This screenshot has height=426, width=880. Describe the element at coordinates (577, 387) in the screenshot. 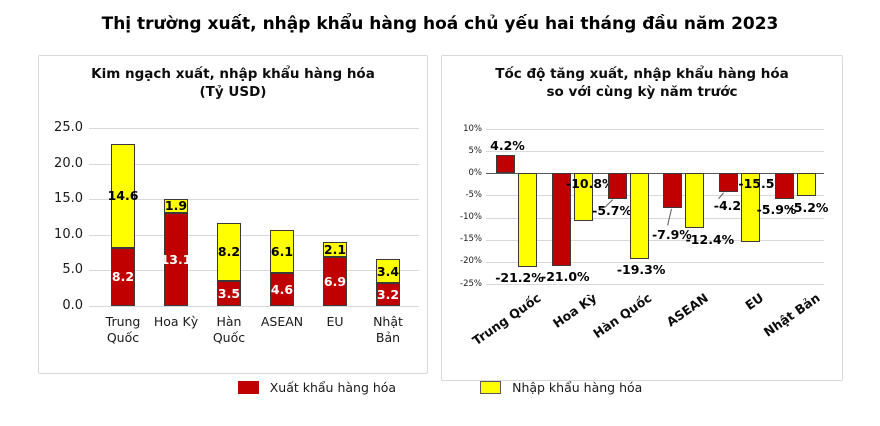

I see `legend-import-label: Nhập khẩu hàng hóa` at that location.